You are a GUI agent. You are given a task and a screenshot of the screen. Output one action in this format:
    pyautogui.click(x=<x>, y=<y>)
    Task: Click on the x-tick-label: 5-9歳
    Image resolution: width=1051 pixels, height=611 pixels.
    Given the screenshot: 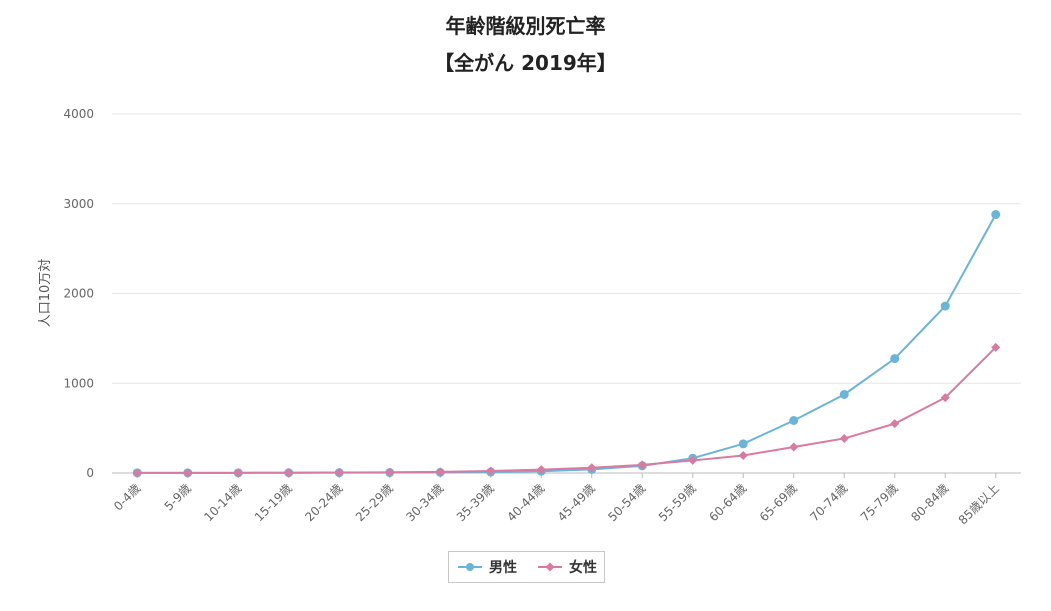 What is the action you would take?
    pyautogui.click(x=178, y=497)
    